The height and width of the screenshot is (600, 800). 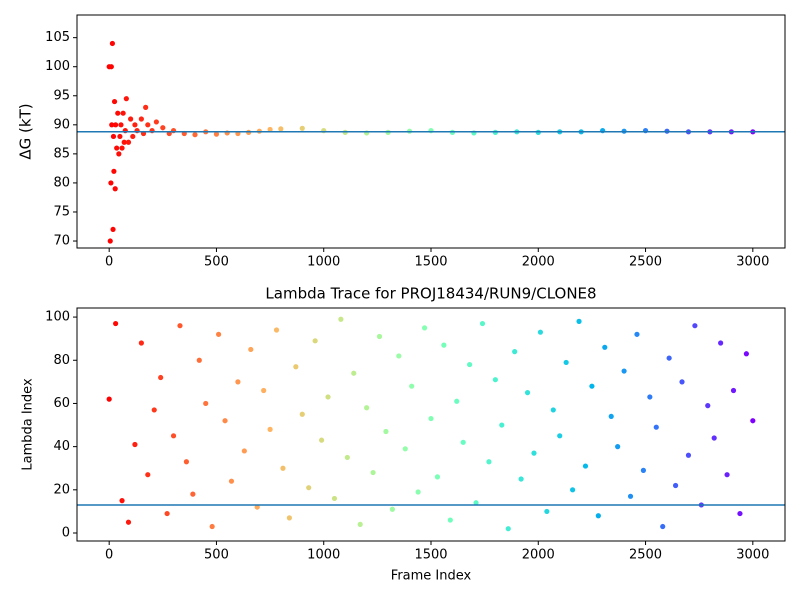 What do you see at coordinates (431, 576) in the screenshot?
I see `x-axis-label: Frame Index` at bounding box center [431, 576].